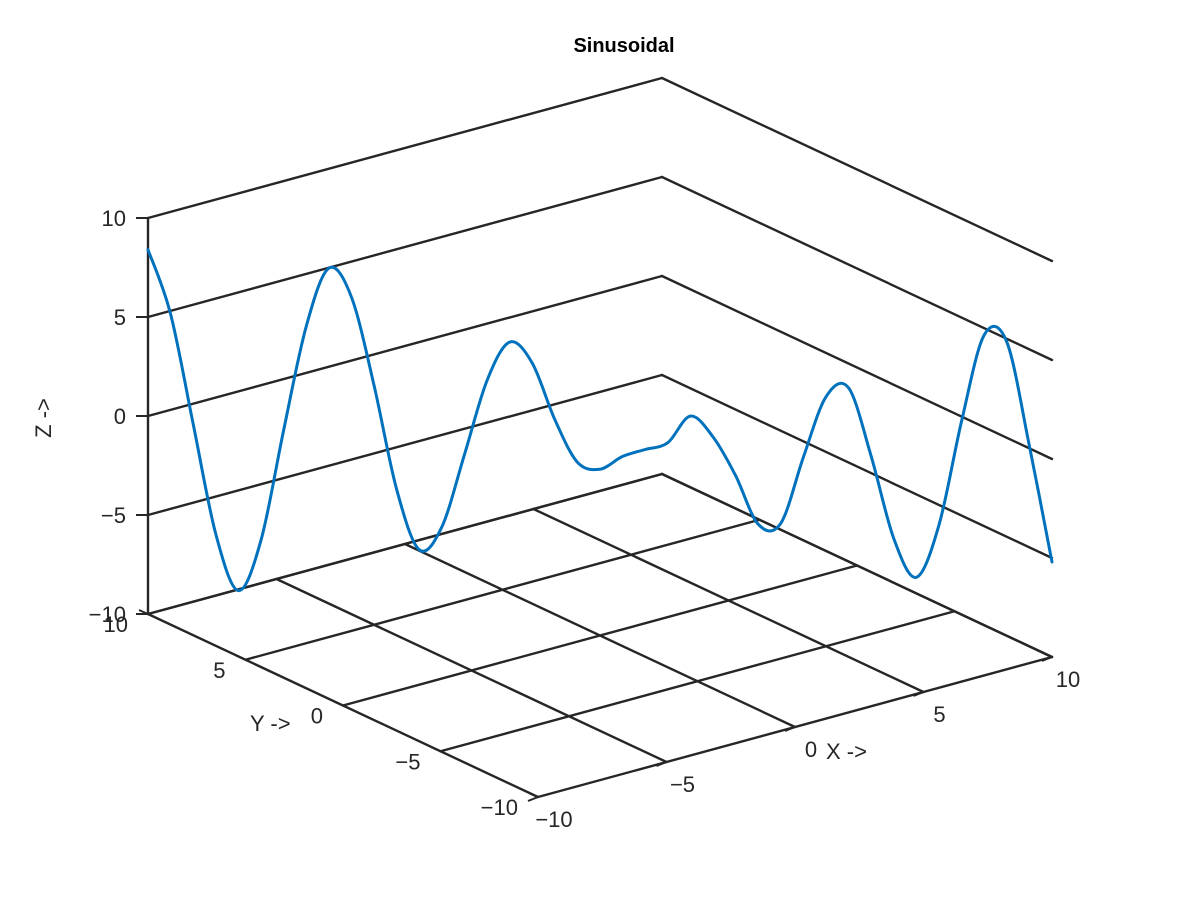 This screenshot has height=900, width=1200. Describe the element at coordinates (682, 784) in the screenshot. I see `x-tick-label: −5` at that location.